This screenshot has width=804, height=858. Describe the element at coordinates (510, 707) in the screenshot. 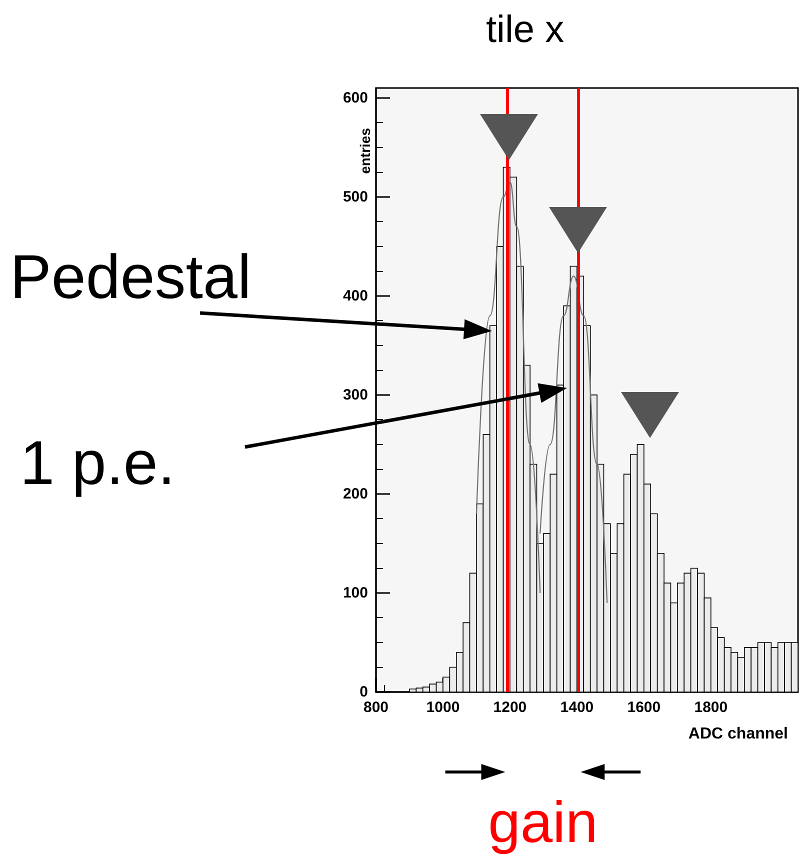

I see `x-tick-label: 1200` at that location.